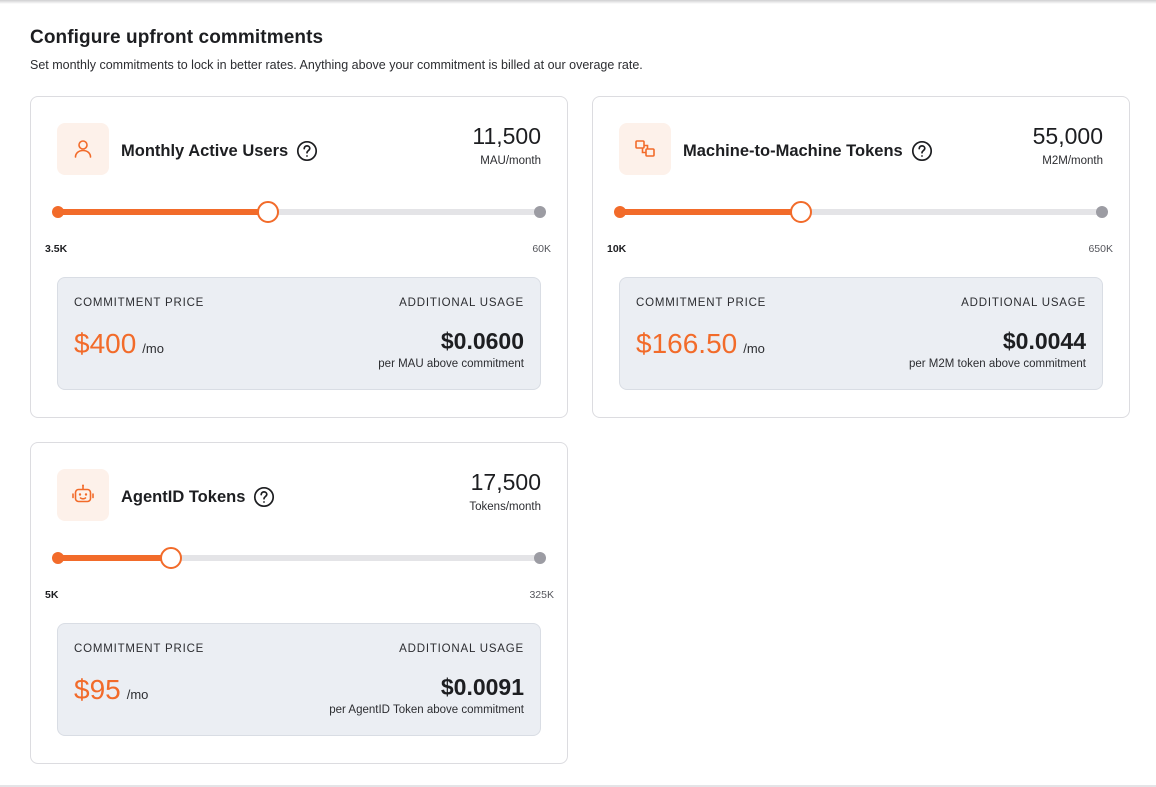  Describe the element at coordinates (617, 249) in the screenshot. I see `slider-min-label: 10K` at that location.